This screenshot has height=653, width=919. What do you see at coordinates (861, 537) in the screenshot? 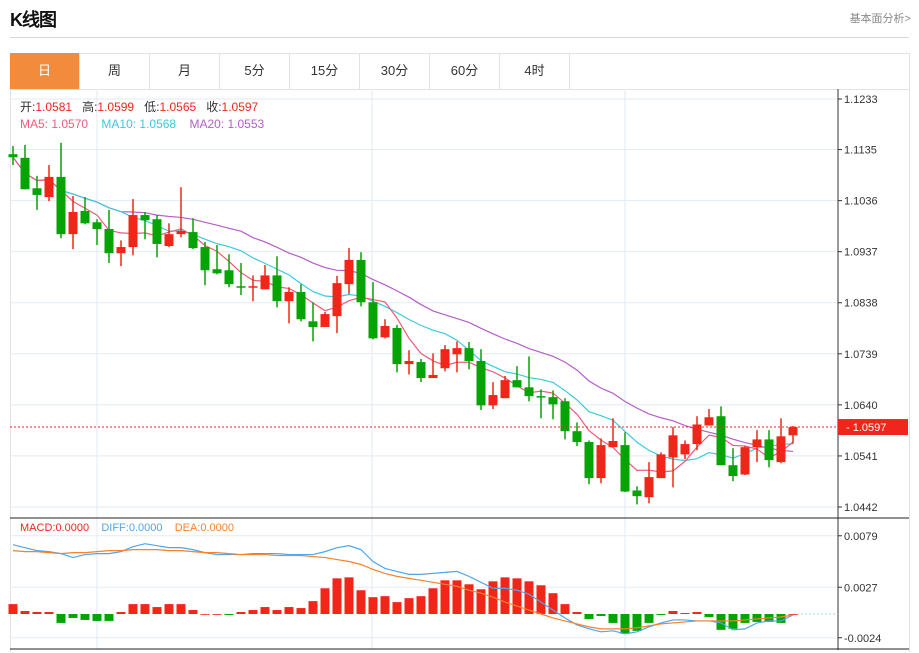
I see `macd-tick-label: 0.0079` at bounding box center [861, 537].